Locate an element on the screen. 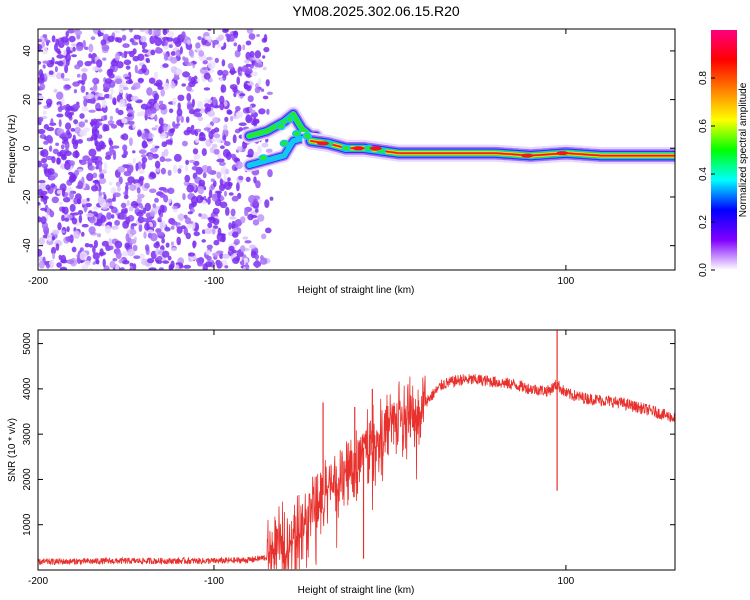 The width and height of the screenshot is (750, 600). signal-peak is located at coordinates (527, 155).